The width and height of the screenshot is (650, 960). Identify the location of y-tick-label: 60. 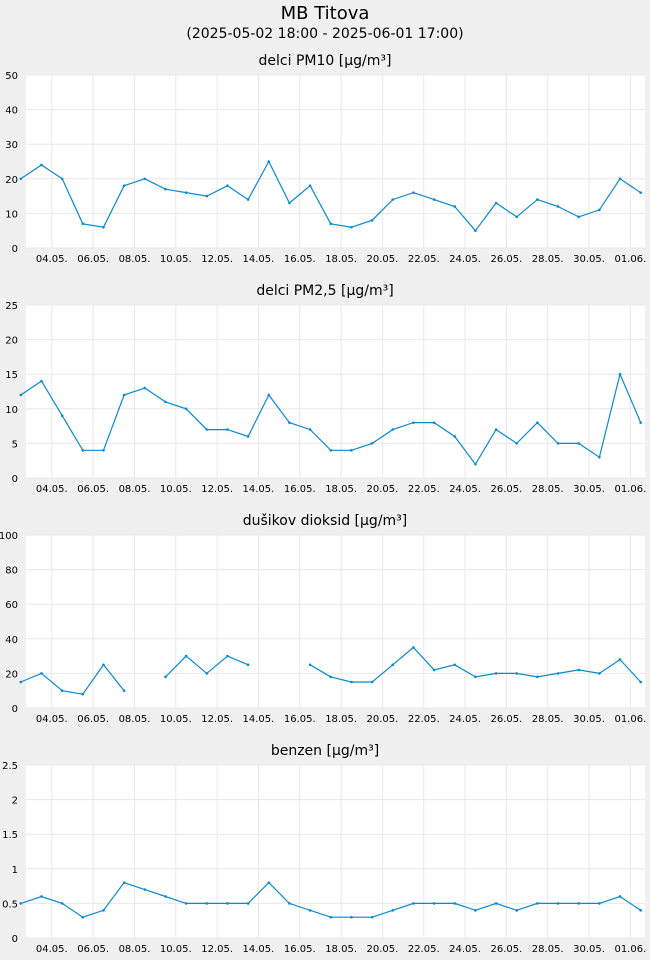
(11, 605).